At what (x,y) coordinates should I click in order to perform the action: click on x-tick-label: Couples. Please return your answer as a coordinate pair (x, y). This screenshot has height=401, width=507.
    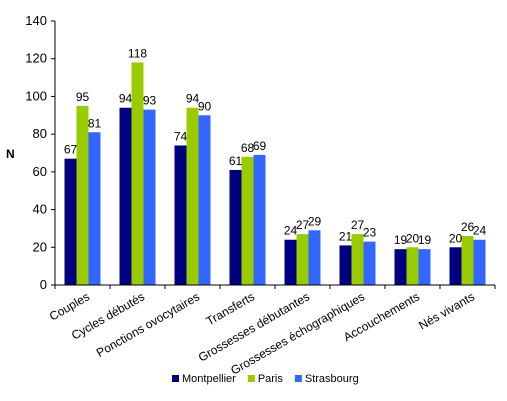
    Looking at the image, I should click on (69, 306).